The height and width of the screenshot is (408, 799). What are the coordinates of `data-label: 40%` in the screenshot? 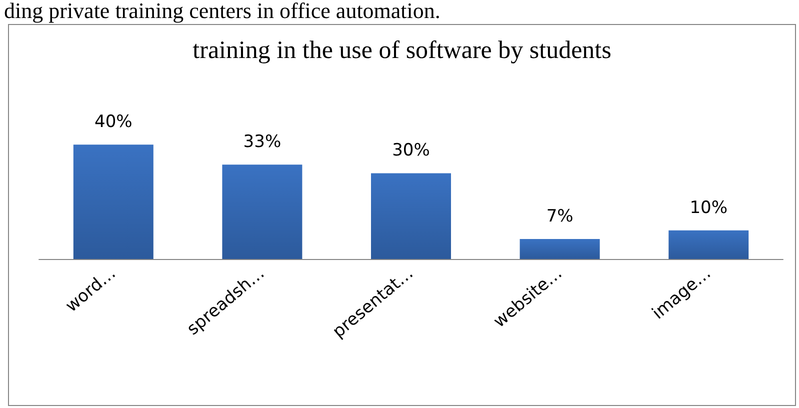 It's located at (113, 122).